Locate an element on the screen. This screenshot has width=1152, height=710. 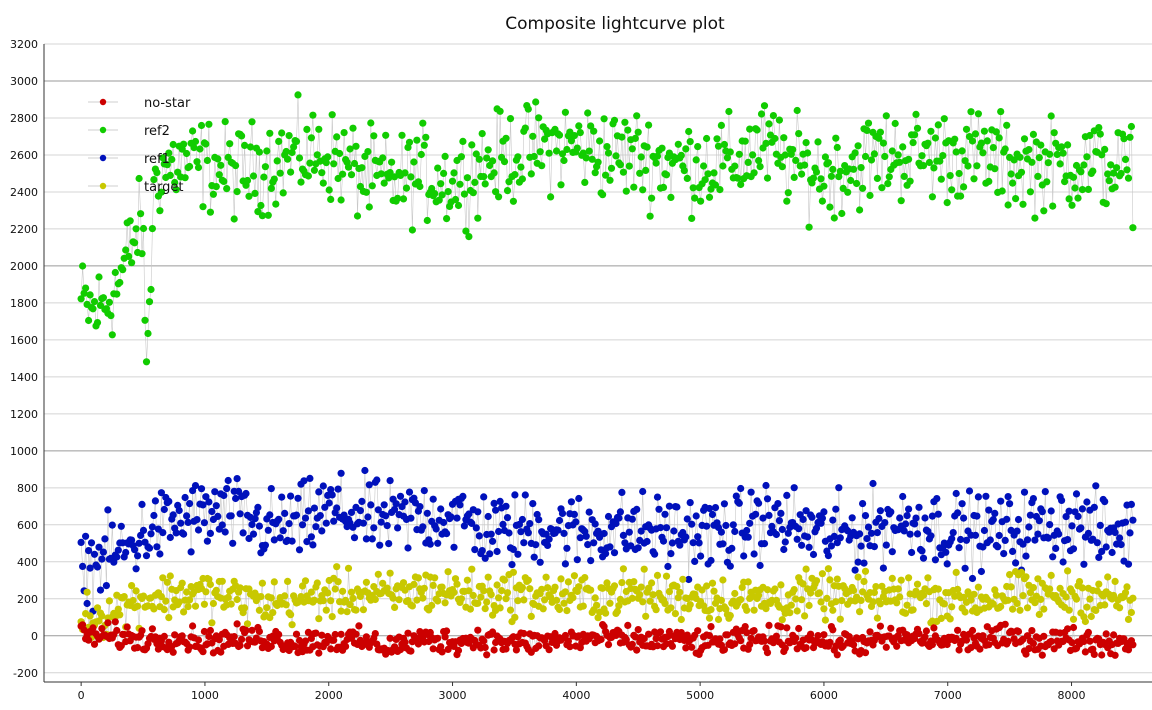
y-tick-label: 2800 is located at coordinates (24, 118).